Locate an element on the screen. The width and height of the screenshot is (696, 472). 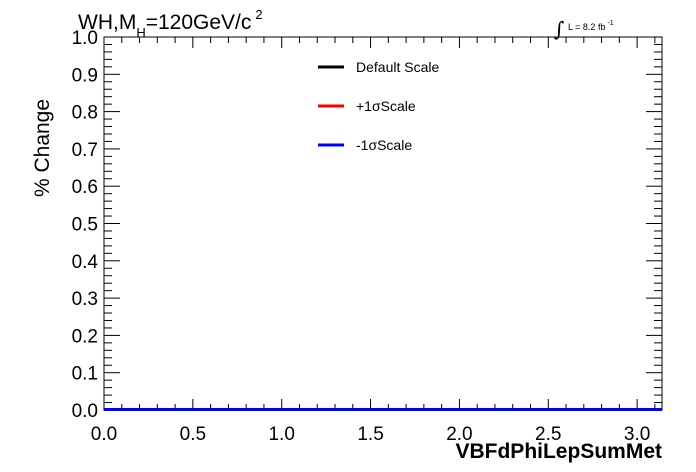
y-tick-label: 0.5 is located at coordinates (85, 225).